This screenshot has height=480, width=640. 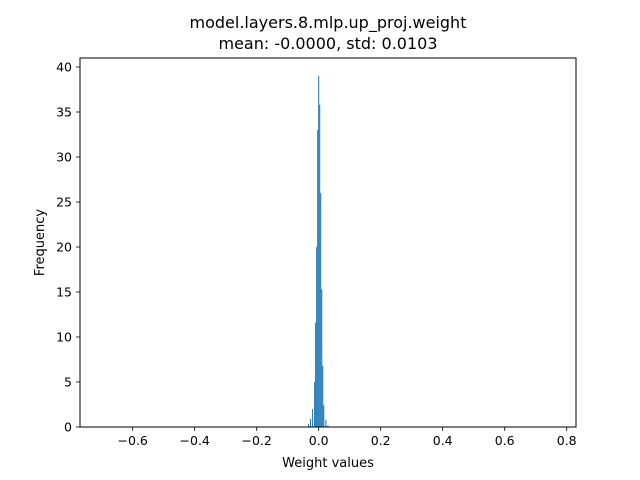 What do you see at coordinates (195, 440) in the screenshot?
I see `x-tick-label: −0.4` at bounding box center [195, 440].